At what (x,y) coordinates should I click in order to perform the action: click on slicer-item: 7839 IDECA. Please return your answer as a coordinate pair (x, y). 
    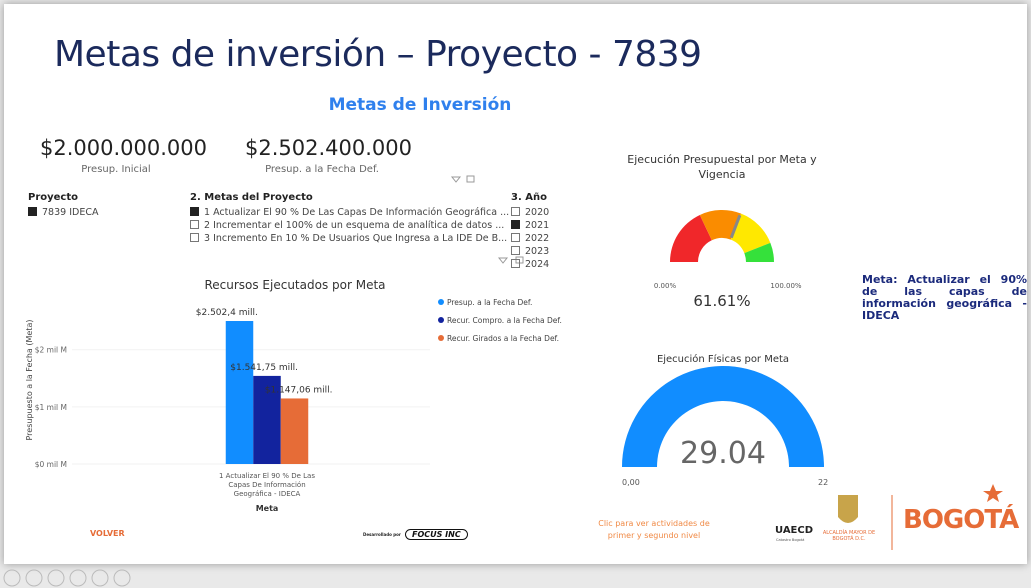
    Looking at the image, I should click on (63, 212).